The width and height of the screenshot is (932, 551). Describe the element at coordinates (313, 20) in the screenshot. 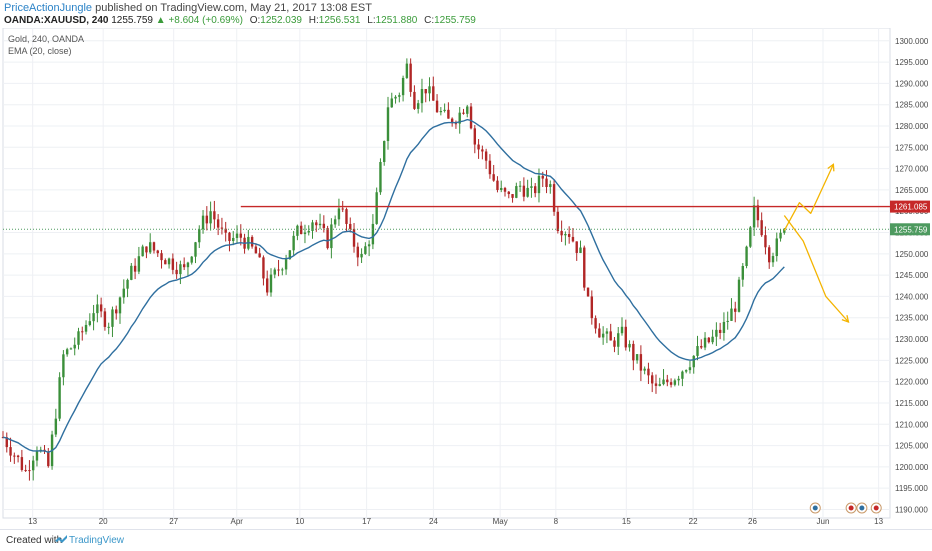

I see `high-label: H:` at that location.